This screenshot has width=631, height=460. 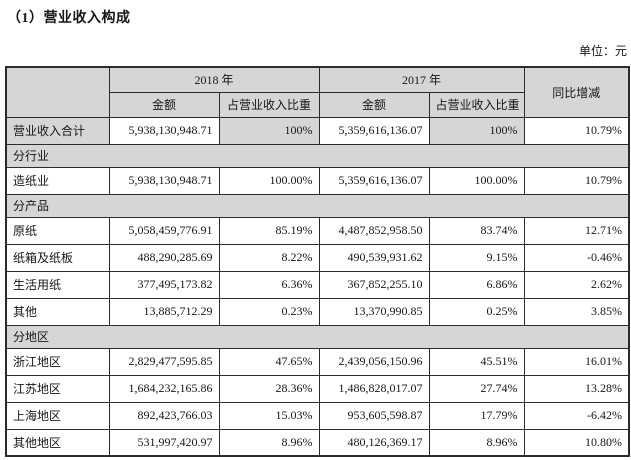 I want to click on row-label-cell: 造纸业, so click(x=57, y=180).